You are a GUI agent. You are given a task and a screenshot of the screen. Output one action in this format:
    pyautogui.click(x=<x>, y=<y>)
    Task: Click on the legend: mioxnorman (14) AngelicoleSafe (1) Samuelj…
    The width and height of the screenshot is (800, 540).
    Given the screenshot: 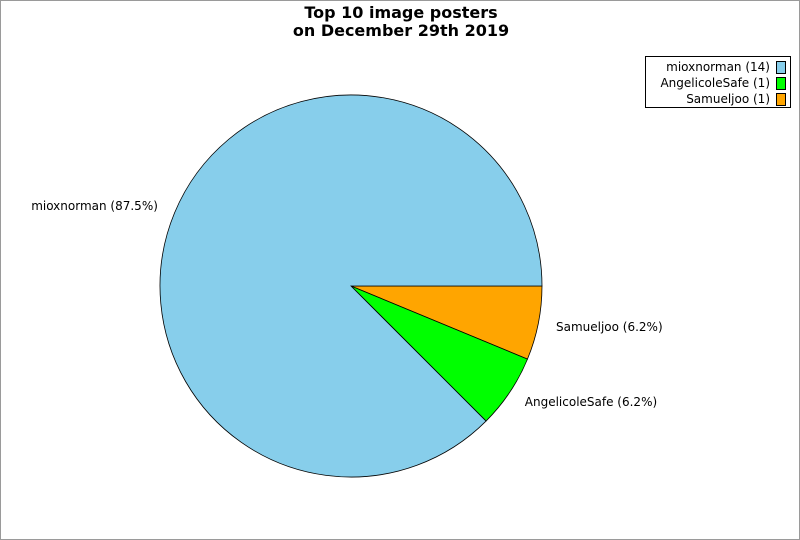 What is the action you would take?
    pyautogui.click(x=718, y=82)
    